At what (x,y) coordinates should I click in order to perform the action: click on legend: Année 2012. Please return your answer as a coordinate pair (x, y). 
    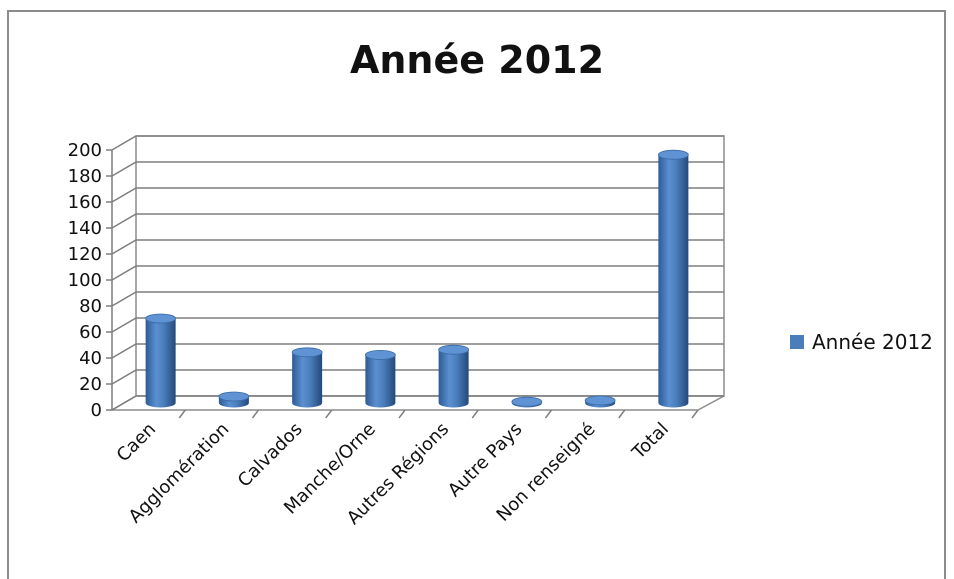
    Looking at the image, I should click on (861, 342).